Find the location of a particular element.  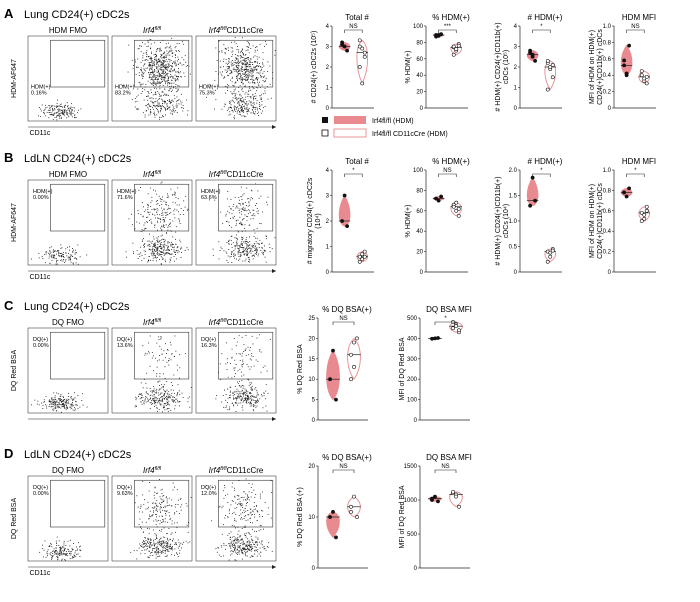

y-tick-label: 200 is located at coordinates (412, 380).